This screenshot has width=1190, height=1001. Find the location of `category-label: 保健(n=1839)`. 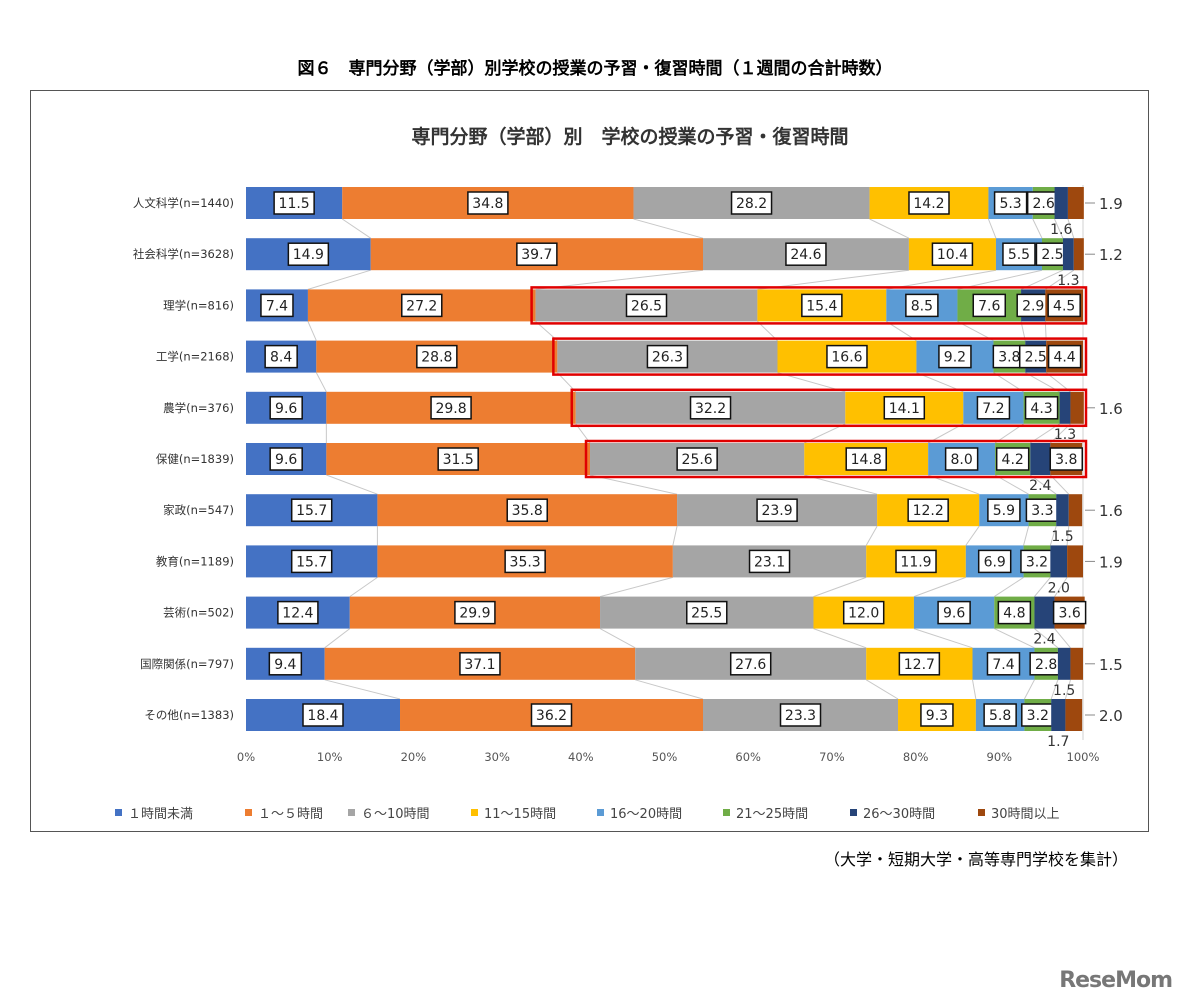

category-label: 保健(n=1839) is located at coordinates (195, 459).